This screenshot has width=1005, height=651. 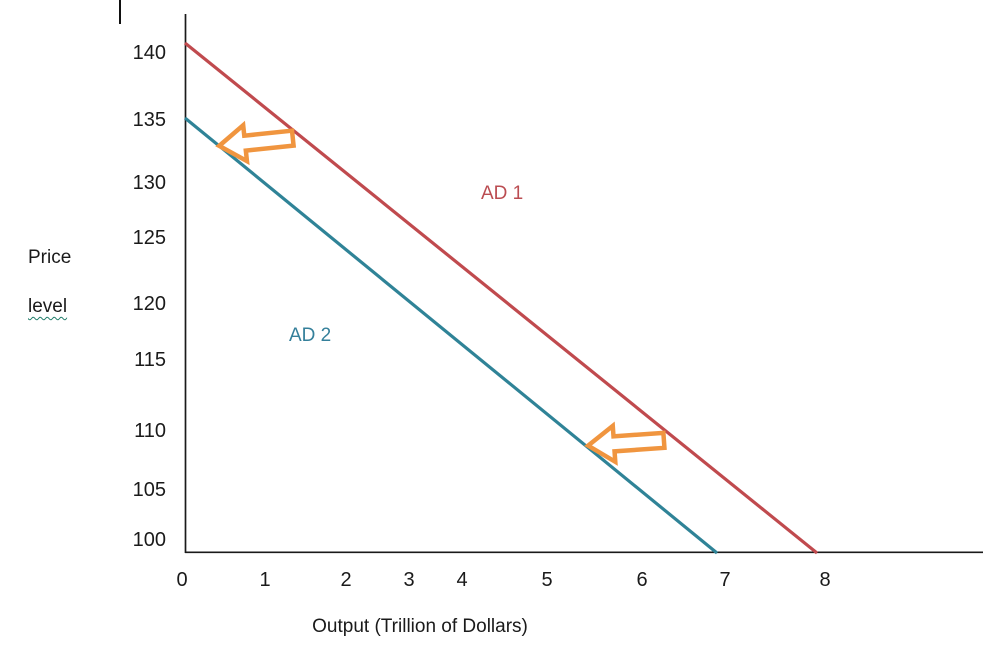 I want to click on y-axis-title-line2: level, so click(x=48, y=306).